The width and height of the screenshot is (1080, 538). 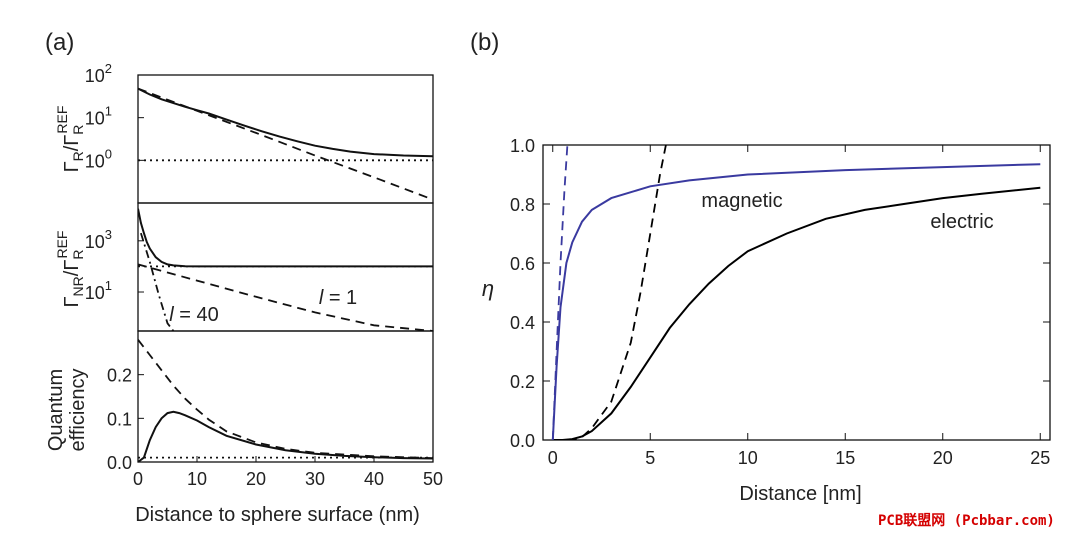 What do you see at coordinates (119, 419) in the screenshot?
I see `y-tick-label: 0.1` at bounding box center [119, 419].